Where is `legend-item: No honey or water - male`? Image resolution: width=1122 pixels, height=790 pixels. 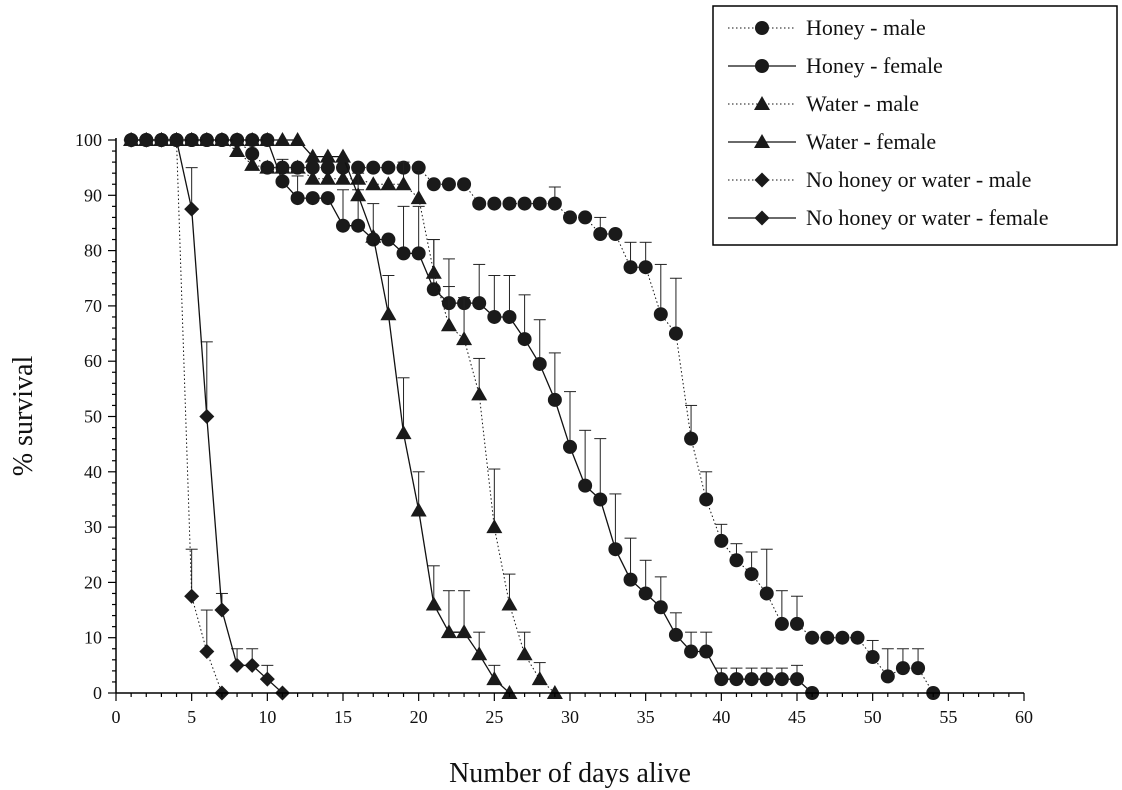 legend-item: No honey or water - male is located at coordinates (879, 179).